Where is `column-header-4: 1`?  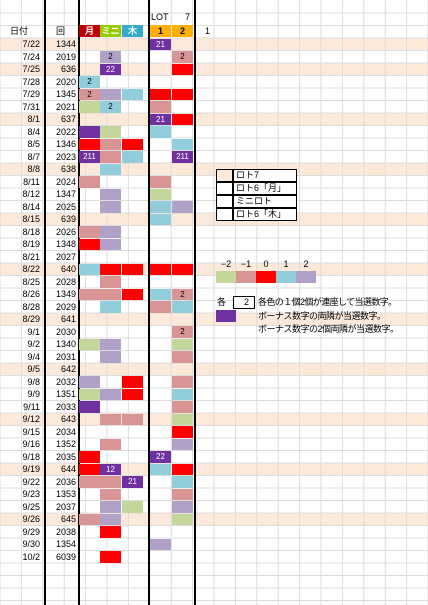
column-header-4: 1 is located at coordinates (160, 31).